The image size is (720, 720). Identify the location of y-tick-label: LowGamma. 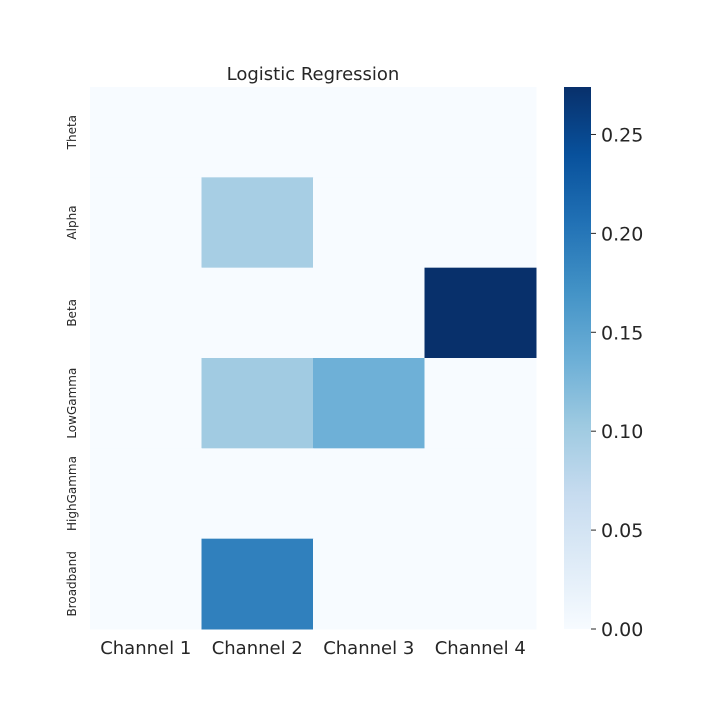
(72, 403).